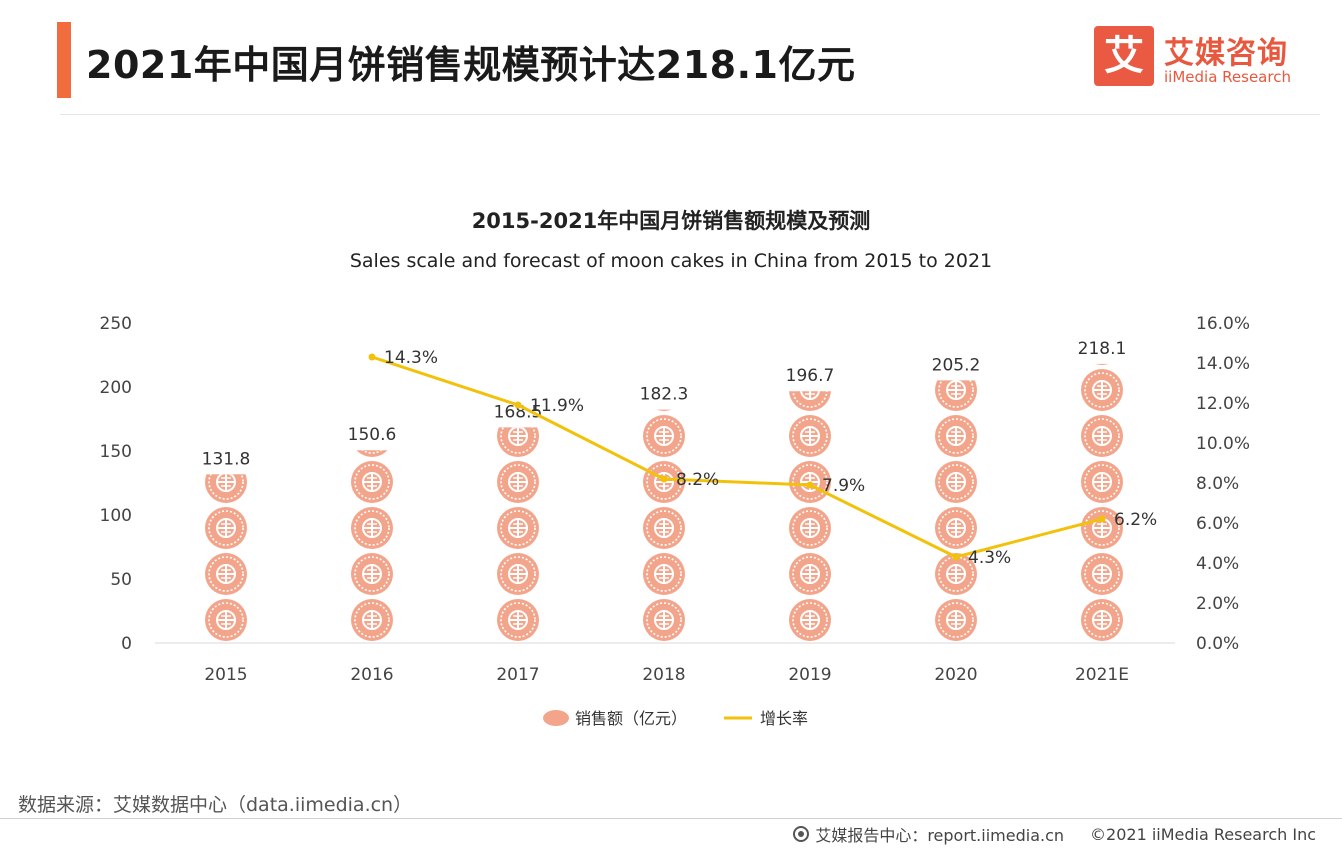 The image size is (1342, 850). Describe the element at coordinates (1217, 524) in the screenshot. I see `right-axis-tick-label: 6.0%` at that location.